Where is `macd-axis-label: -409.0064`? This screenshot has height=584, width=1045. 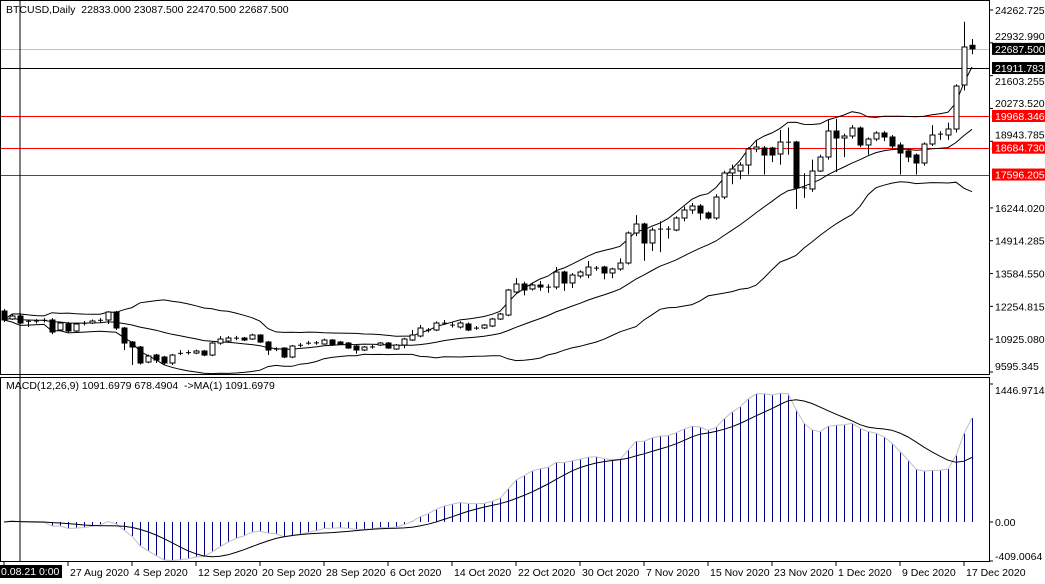
macd-axis-label: -409.0064 is located at coordinates (1018, 557).